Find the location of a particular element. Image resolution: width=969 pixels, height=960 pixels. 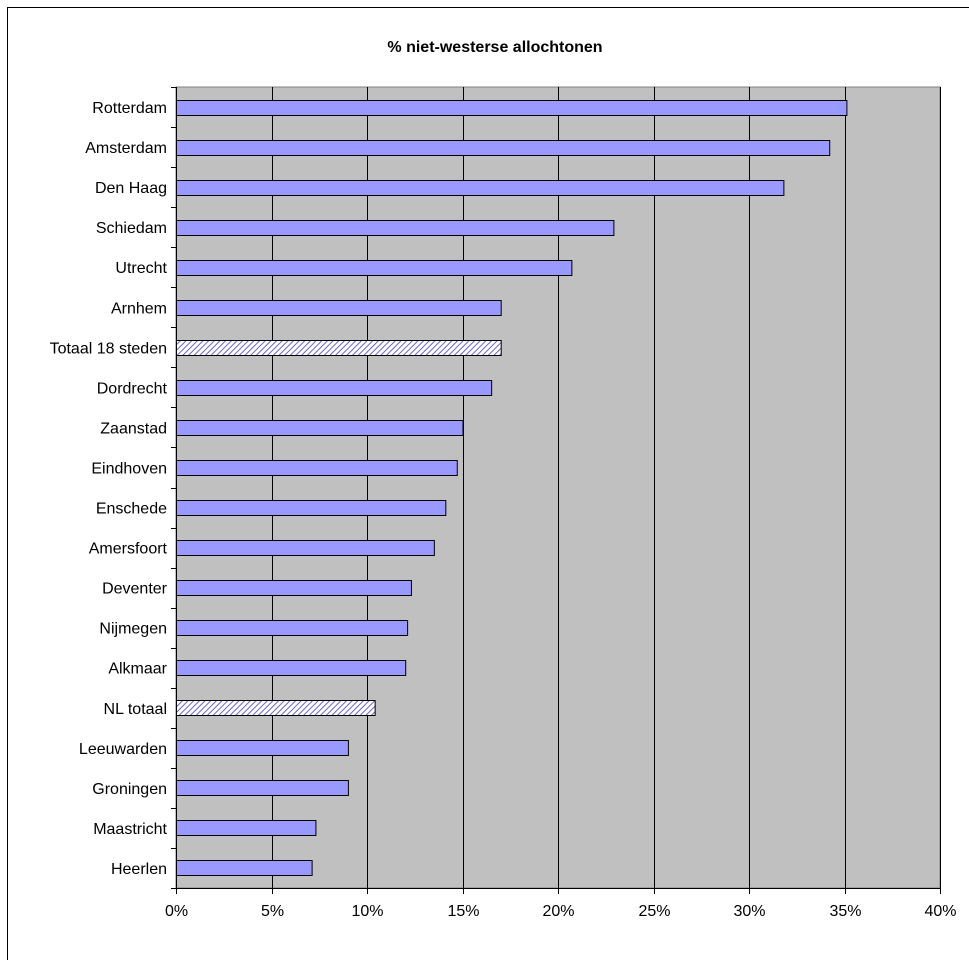

category-label-leeuwarden: Leeuwarden is located at coordinates (123, 749).